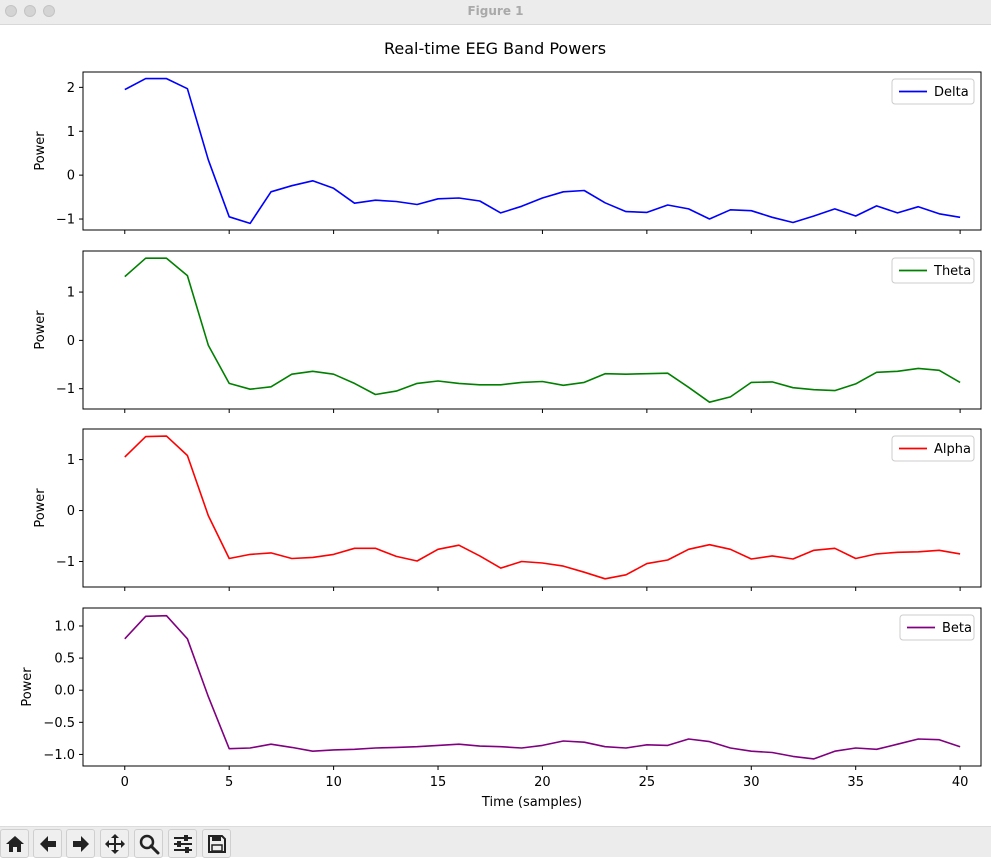 The width and height of the screenshot is (991, 858). Describe the element at coordinates (855, 782) in the screenshot. I see `x-tick-label: 35` at that location.